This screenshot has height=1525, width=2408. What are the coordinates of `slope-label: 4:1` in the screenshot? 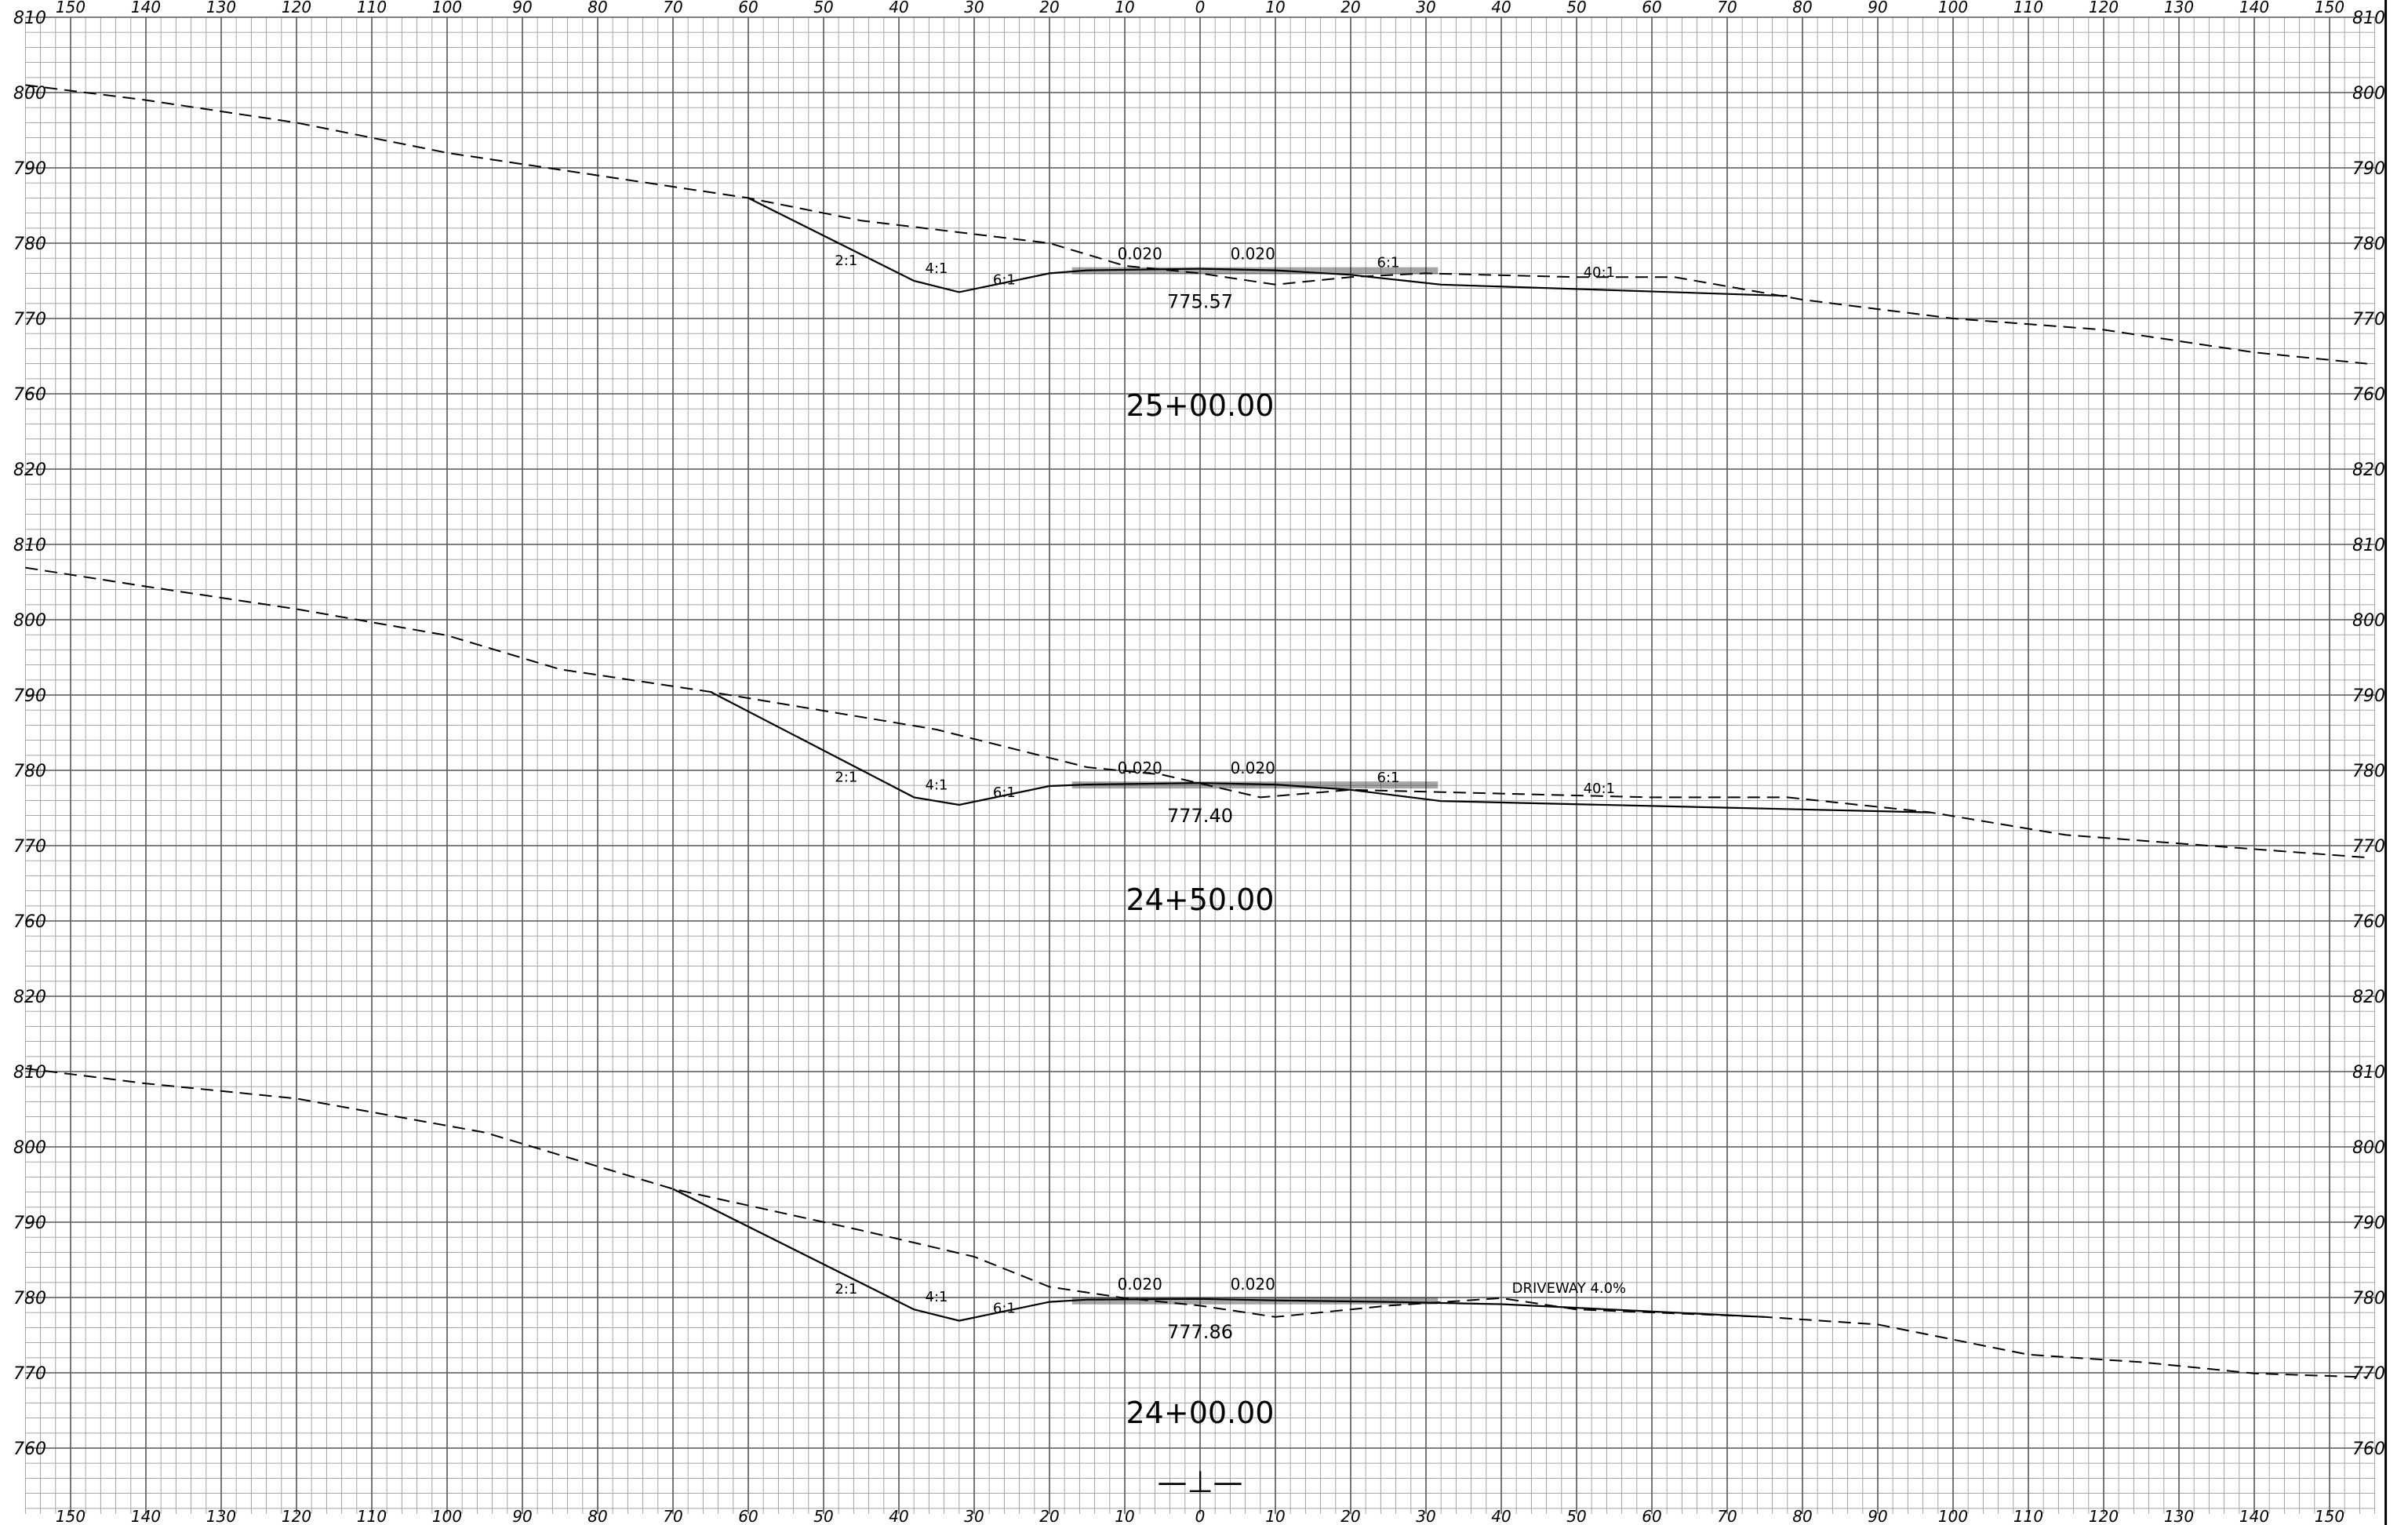 It's located at (937, 1297).